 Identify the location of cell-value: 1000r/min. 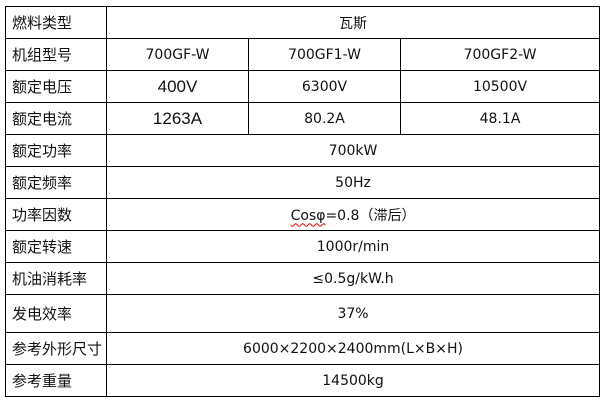
(353, 246).